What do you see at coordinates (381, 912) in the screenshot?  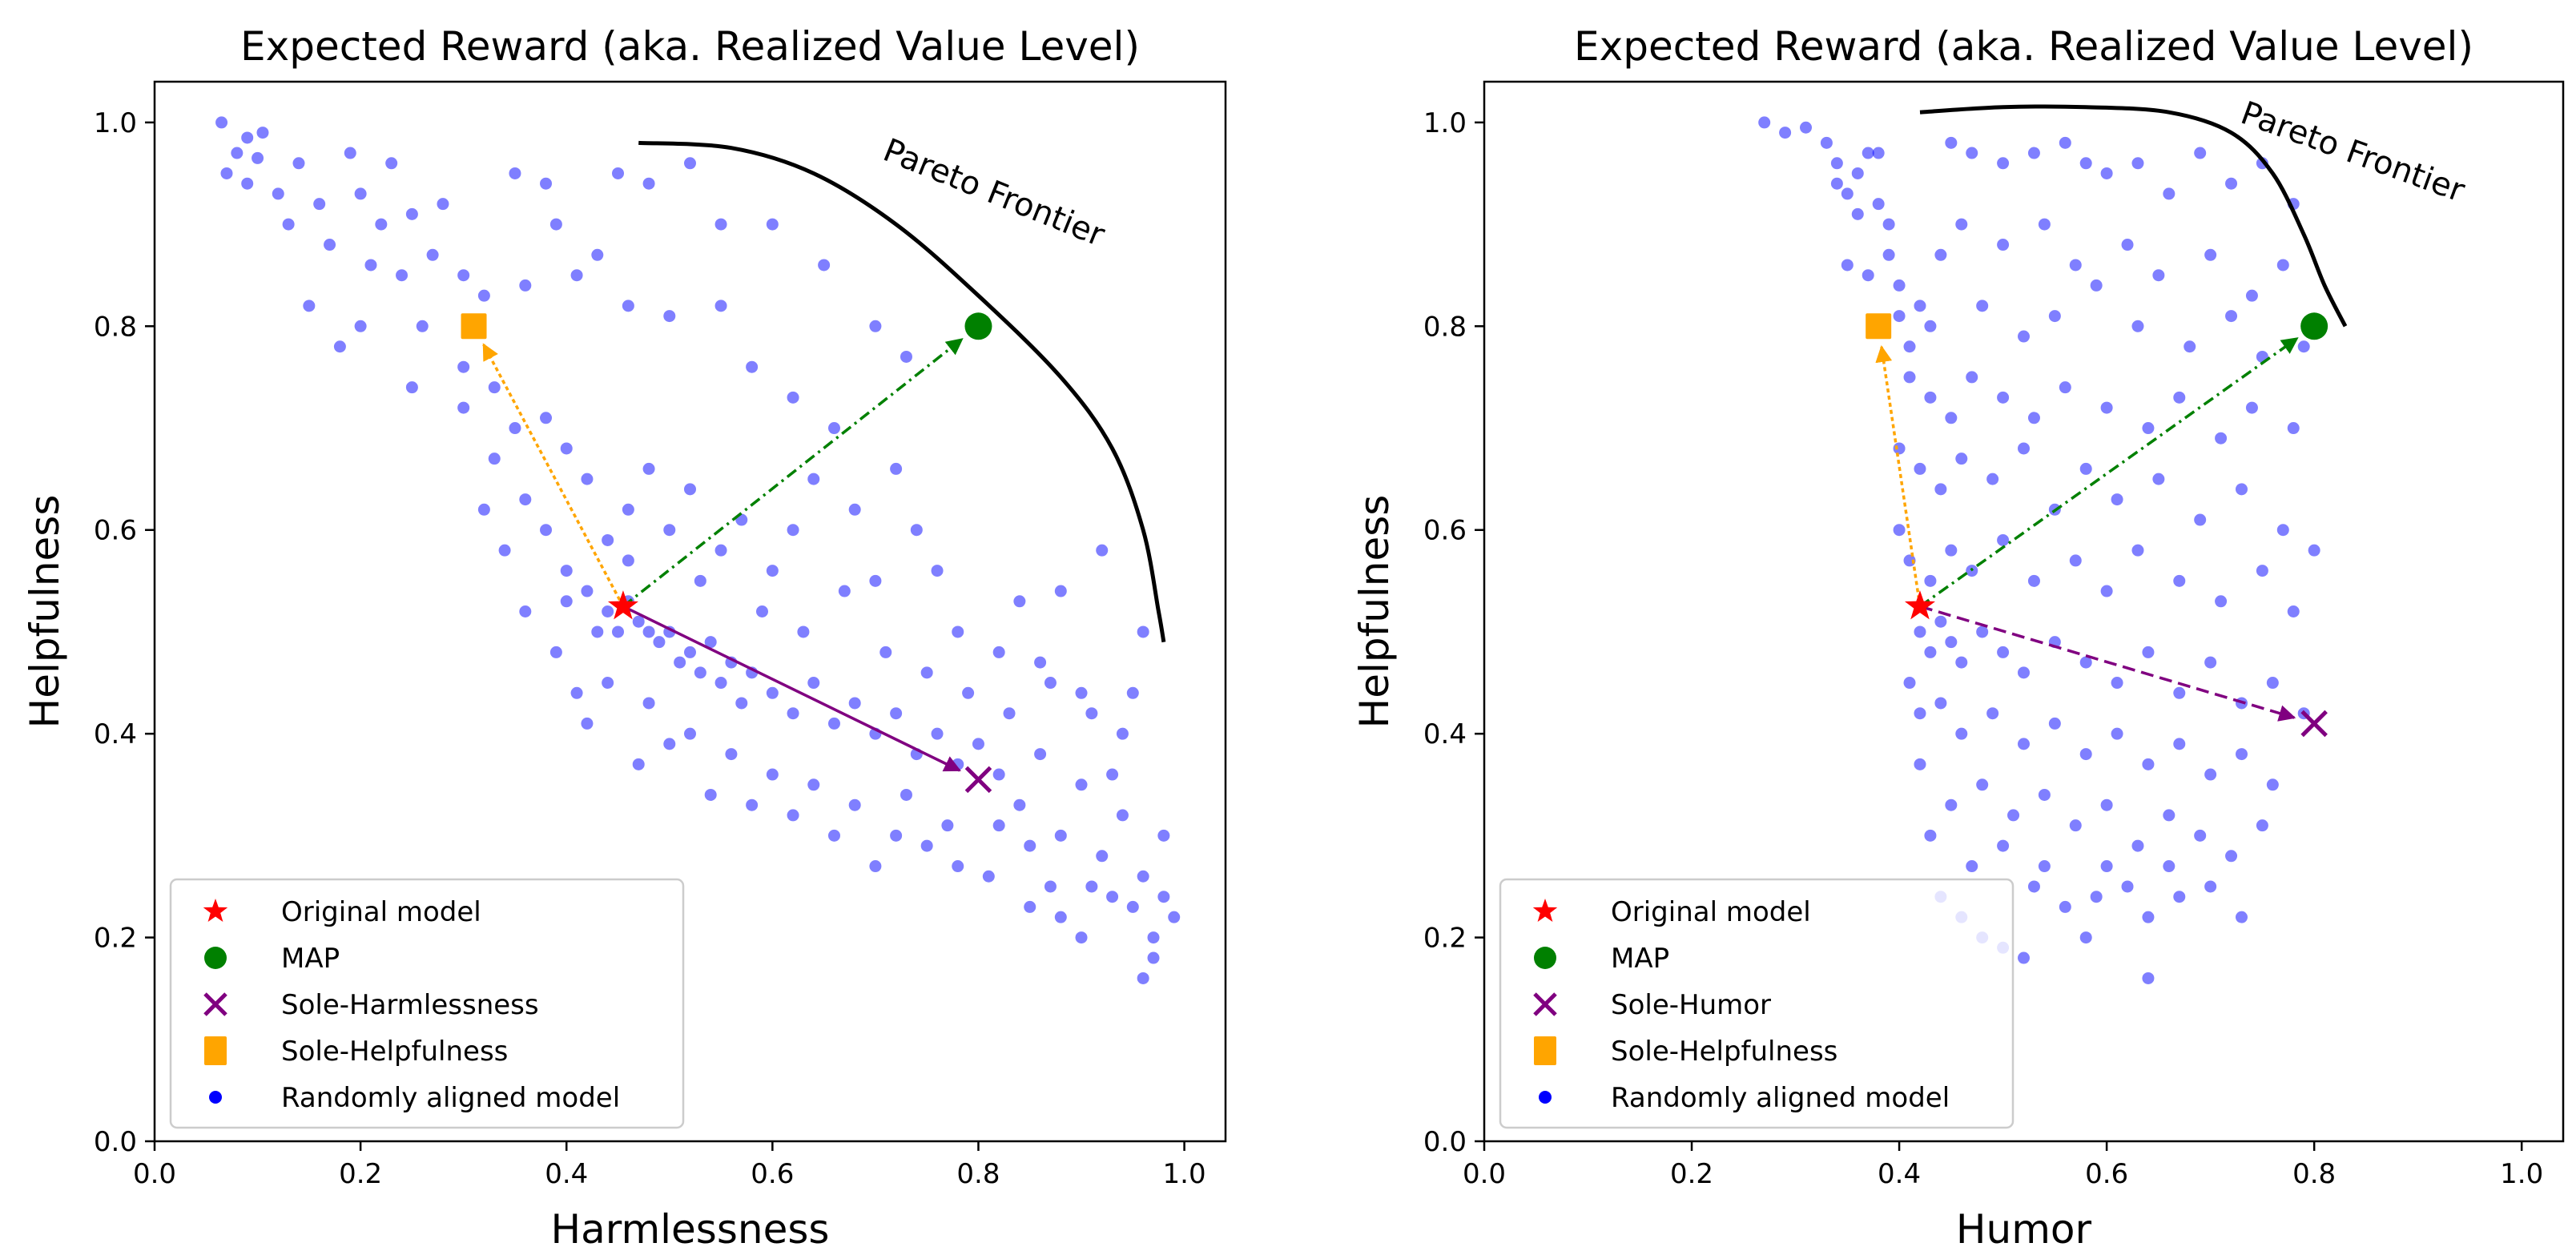 I see `legend-label: Original model` at bounding box center [381, 912].